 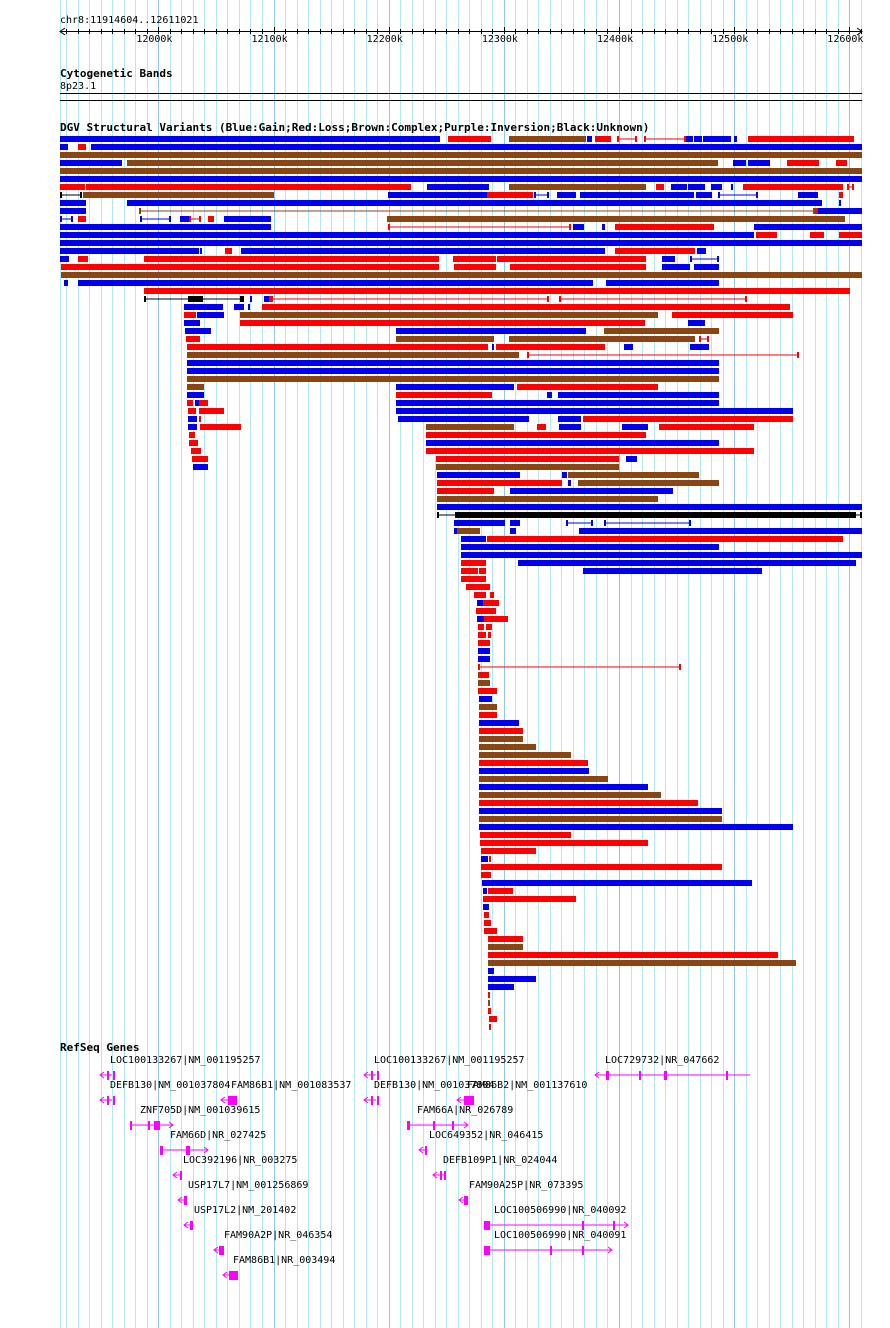 What do you see at coordinates (560, 1210) in the screenshot?
I see `gene-label: LOC100506990|NR_040092` at bounding box center [560, 1210].